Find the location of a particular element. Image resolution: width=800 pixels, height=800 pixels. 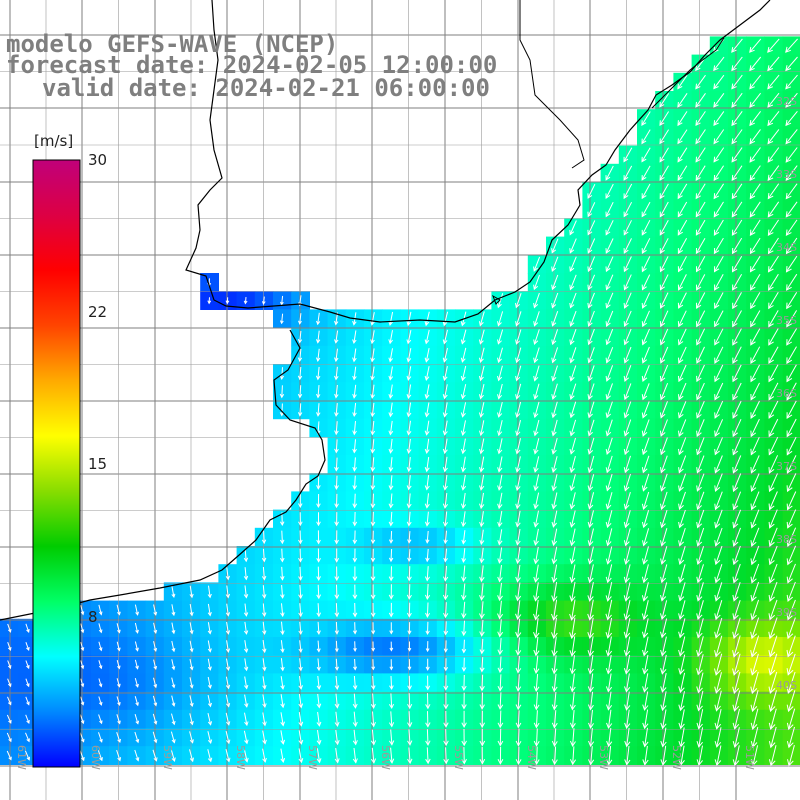

lat-label: 34S is located at coordinates (786, 247).